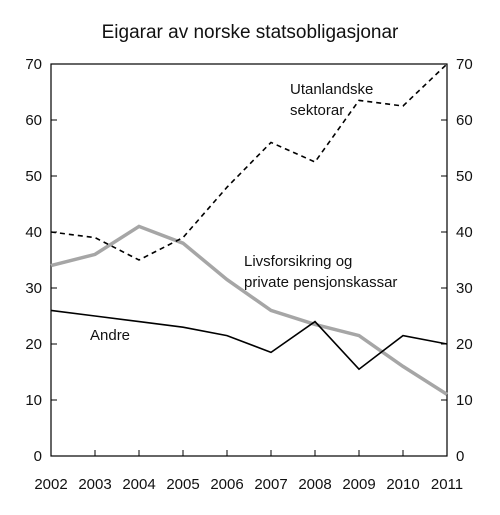 This screenshot has width=500, height=515. Describe the element at coordinates (33, 344) in the screenshot. I see `y-tick-label-left: 20` at that location.